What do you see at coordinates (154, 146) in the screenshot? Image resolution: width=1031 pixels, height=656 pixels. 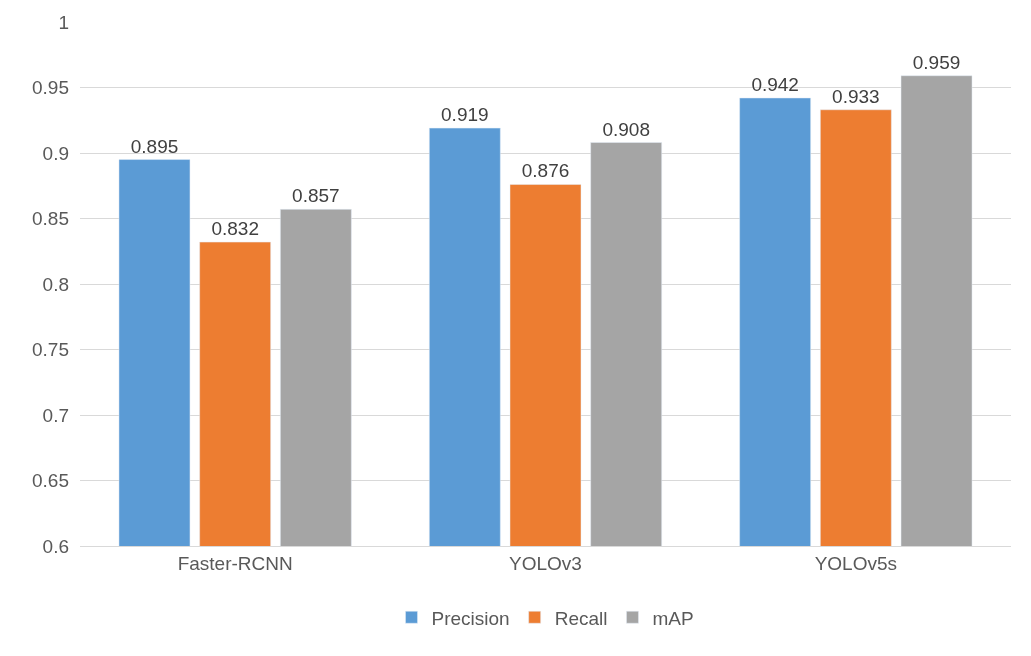 I see `data-label: 0.895` at bounding box center [154, 146].